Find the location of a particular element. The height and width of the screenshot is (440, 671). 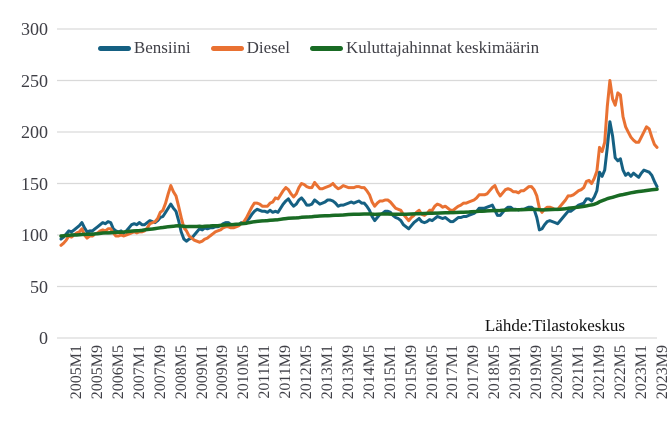

x-axis-tick-label-2005M9: 2005M9 is located at coordinates (97, 372).